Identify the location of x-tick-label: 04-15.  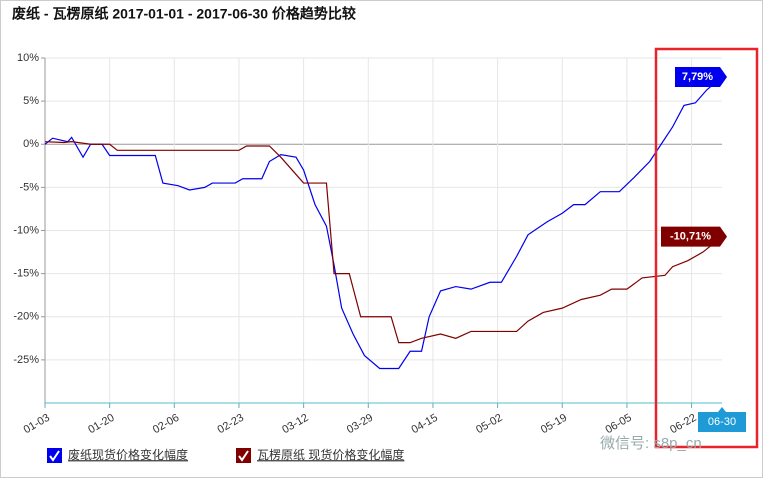
(425, 424).